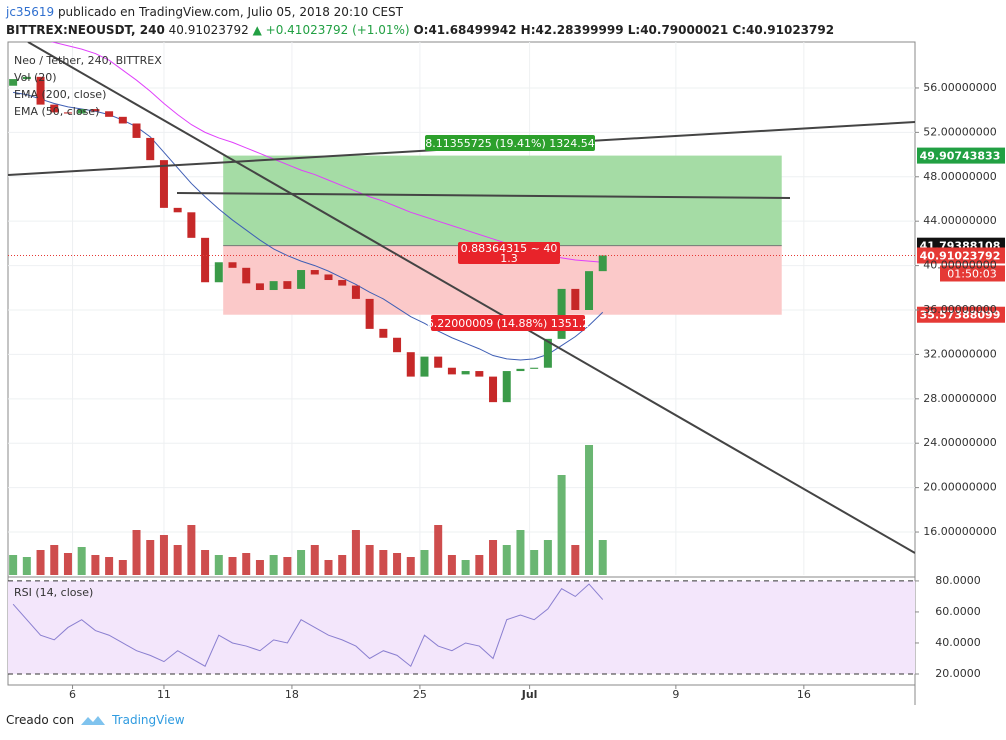  Describe the element at coordinates (509, 248) in the screenshot. I see `position-label: 0.88364315 ~ 40` at that location.